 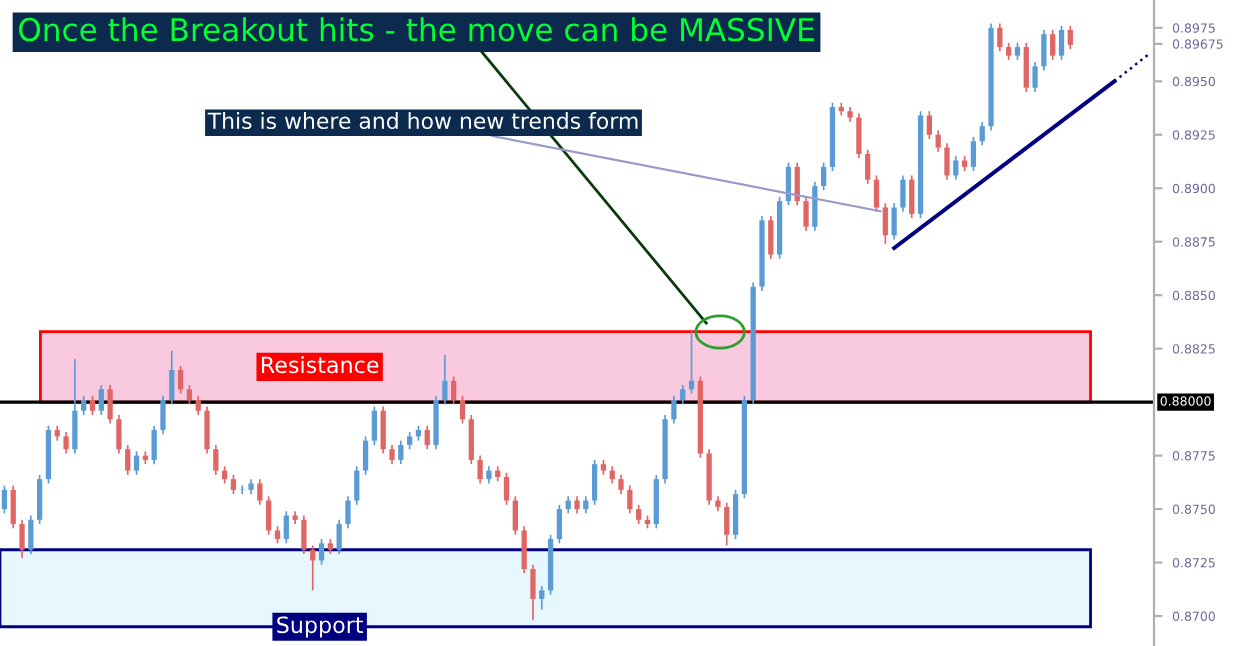 What do you see at coordinates (416, 29) in the screenshot?
I see `chart-title: Once the Breakout hits - the move can be MASSIVE` at bounding box center [416, 29].